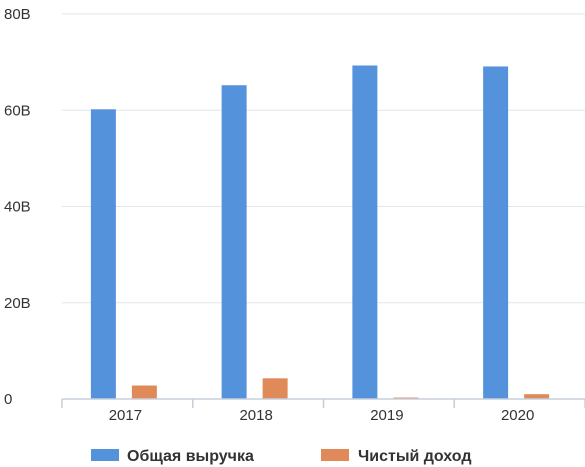 Image resolution: width=585 pixels, height=467 pixels. What do you see at coordinates (537, 396) in the screenshot?
I see `bar-net-income-2020` at bounding box center [537, 396].